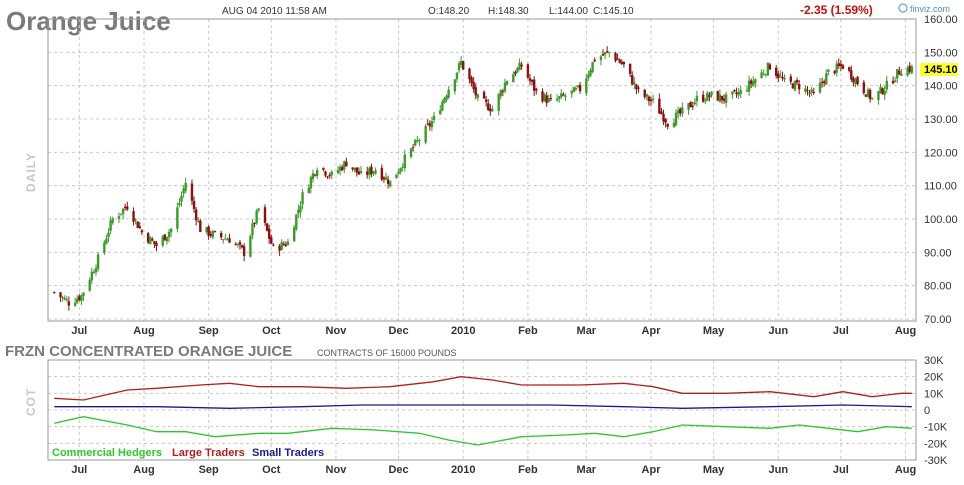 The image size is (964, 485). I want to click on cot-y-tick: -20K, so click(936, 444).